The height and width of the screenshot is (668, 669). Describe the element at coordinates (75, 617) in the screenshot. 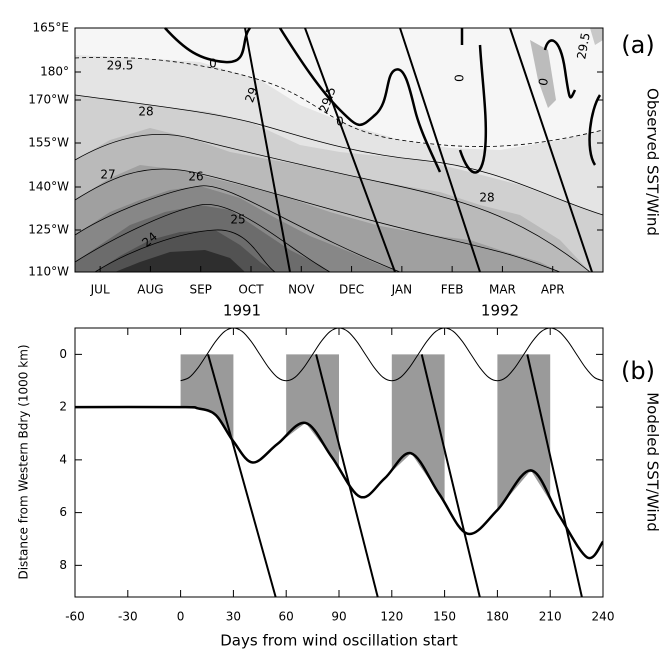

I see `x-tick-label: -60` at that location.